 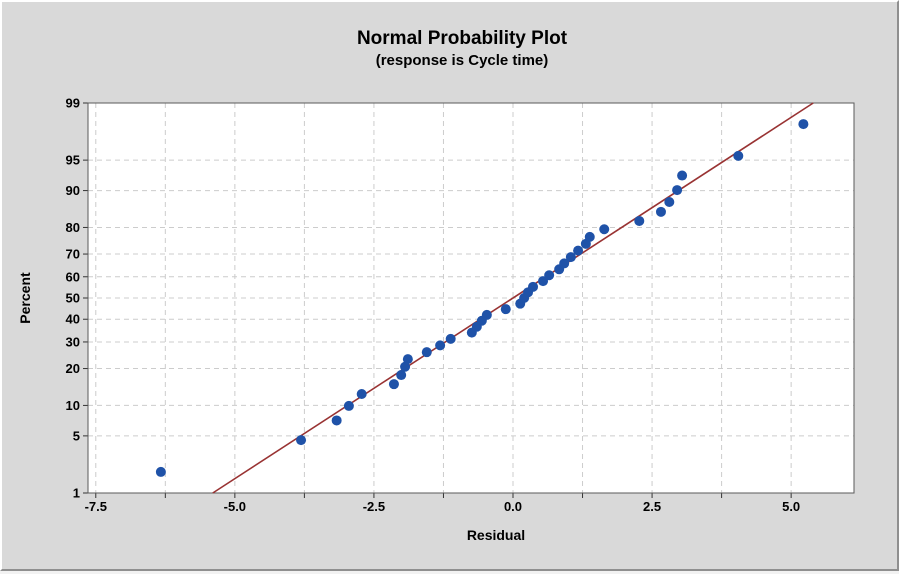 I want to click on y-tick-label: 50, so click(x=73, y=298).